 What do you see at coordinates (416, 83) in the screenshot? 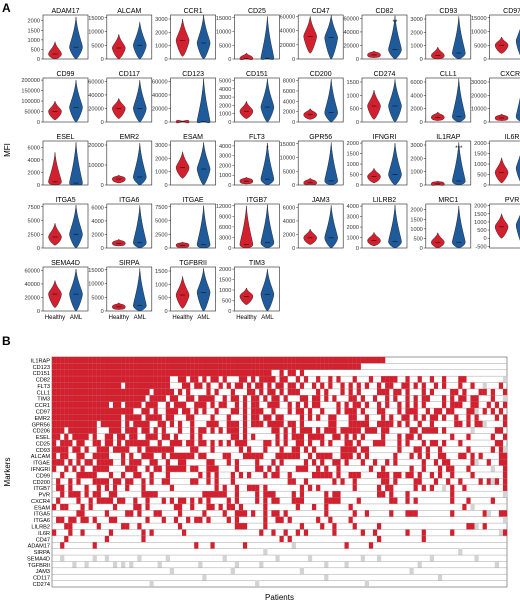
I see `y-tick-label: 6000` at bounding box center [416, 83].